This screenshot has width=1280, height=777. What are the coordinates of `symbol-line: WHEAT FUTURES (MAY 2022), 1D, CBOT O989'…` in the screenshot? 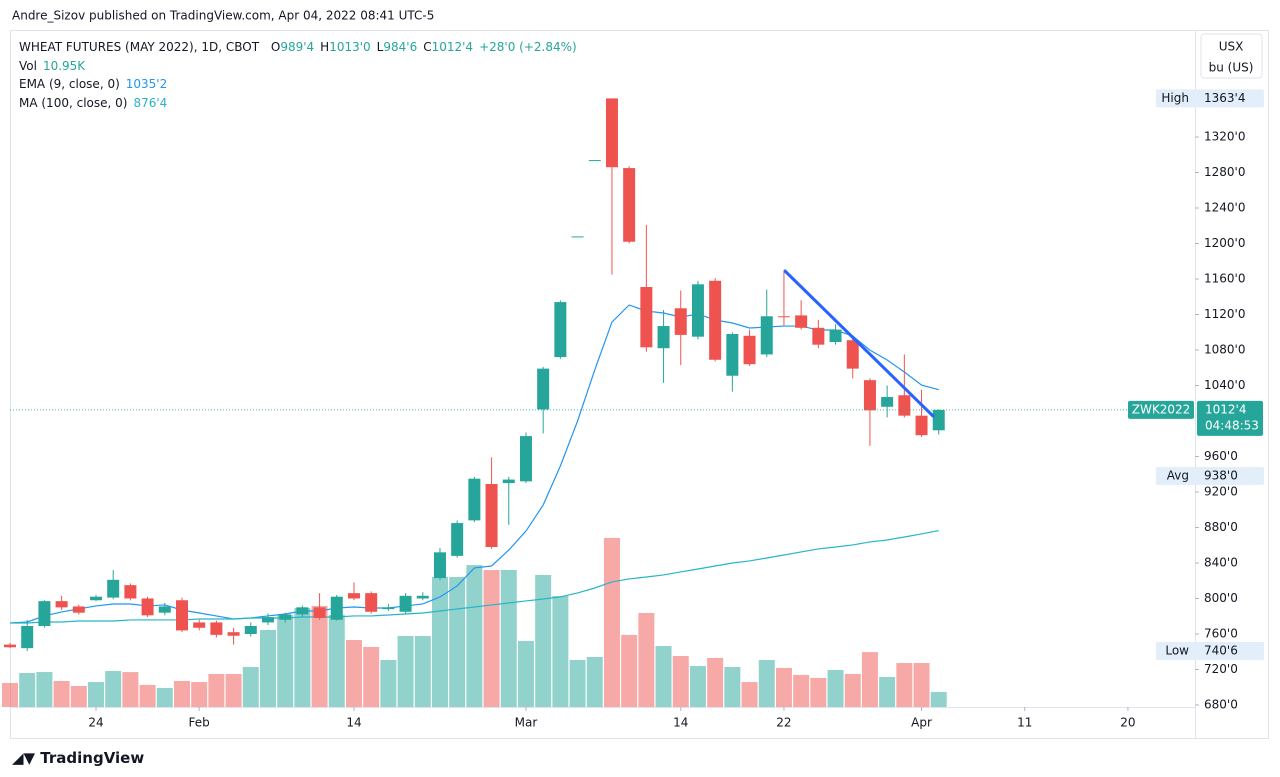 It's located at (298, 47).